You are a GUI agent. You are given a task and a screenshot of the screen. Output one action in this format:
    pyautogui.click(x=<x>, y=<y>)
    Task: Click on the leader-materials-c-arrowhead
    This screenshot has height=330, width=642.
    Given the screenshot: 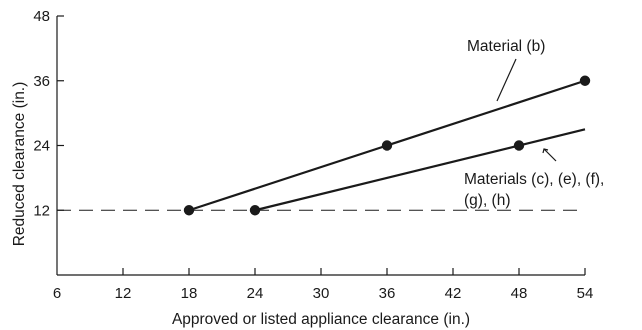 What is the action you would take?
    pyautogui.click(x=545, y=151)
    